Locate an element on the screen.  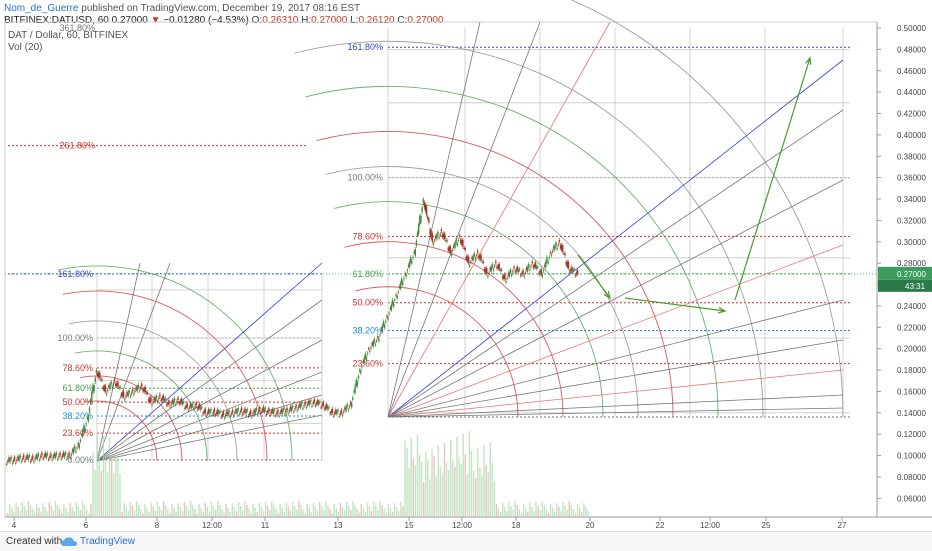
x-tick-label: 15 is located at coordinates (409, 525).